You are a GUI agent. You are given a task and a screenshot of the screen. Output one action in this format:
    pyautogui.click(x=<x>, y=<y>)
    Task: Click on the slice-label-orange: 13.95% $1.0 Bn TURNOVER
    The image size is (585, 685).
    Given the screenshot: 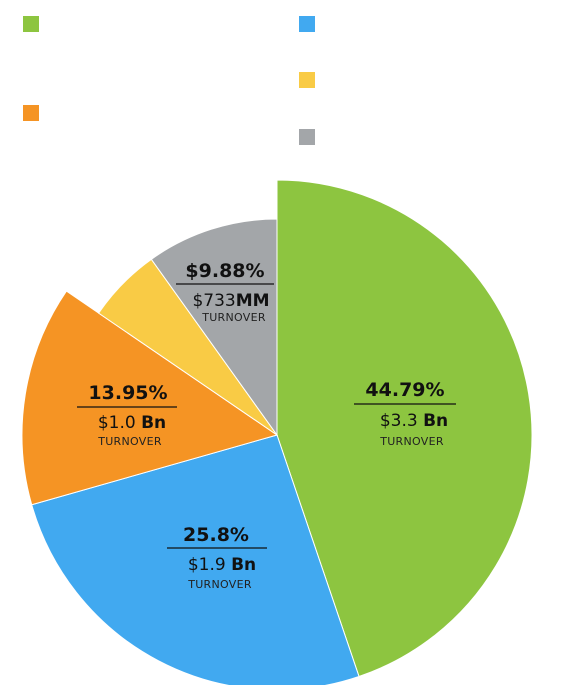 What is the action you would take?
    pyautogui.click(x=127, y=415)
    